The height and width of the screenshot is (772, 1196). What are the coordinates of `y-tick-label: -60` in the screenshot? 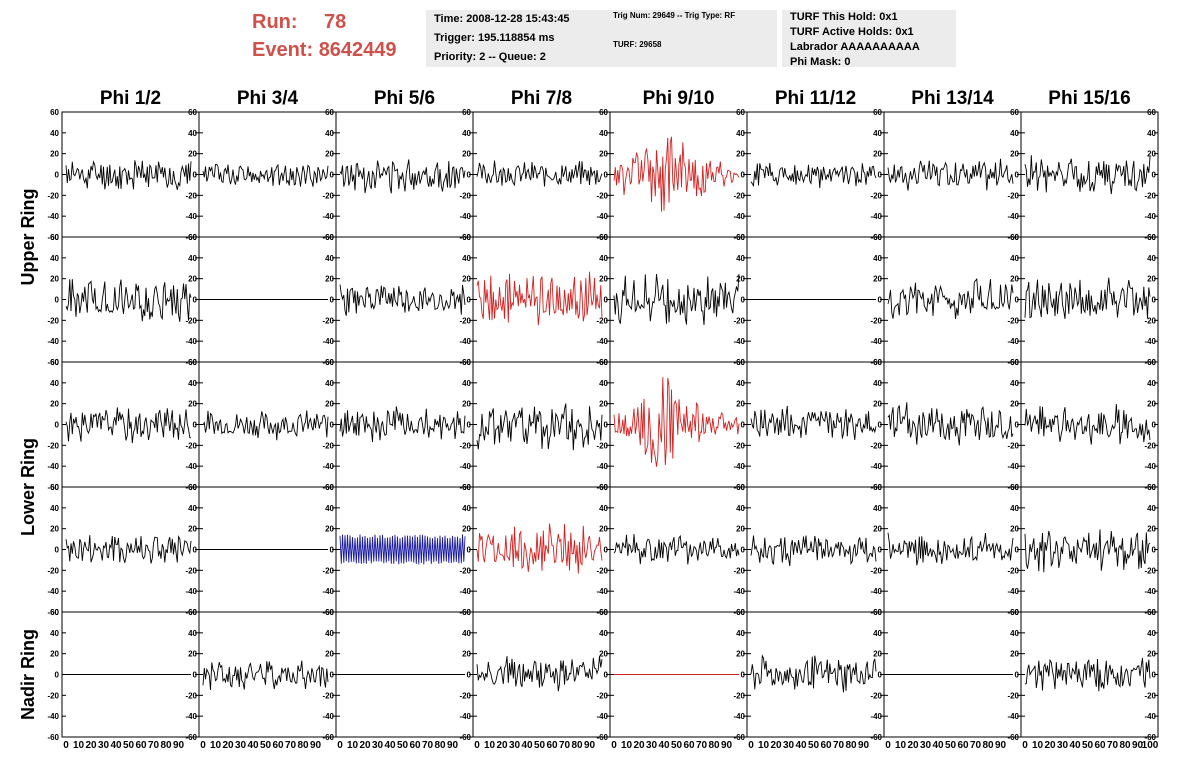 It's located at (328, 737).